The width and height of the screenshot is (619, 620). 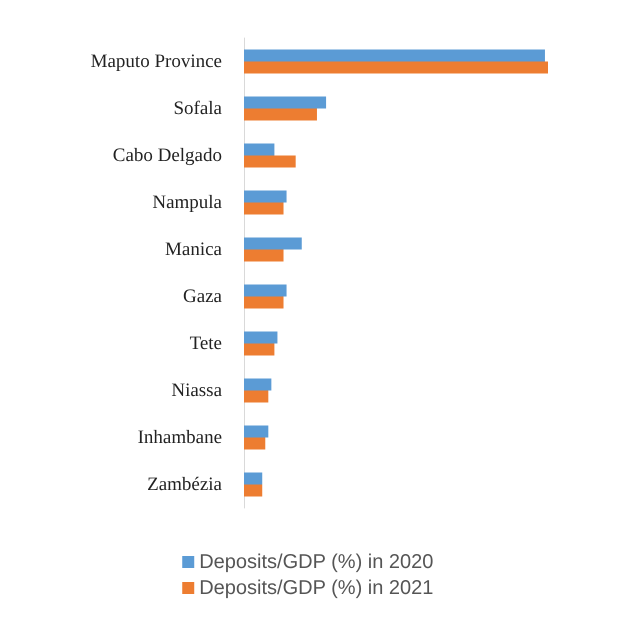 I want to click on y-tick-label: Gaza, so click(x=202, y=296).